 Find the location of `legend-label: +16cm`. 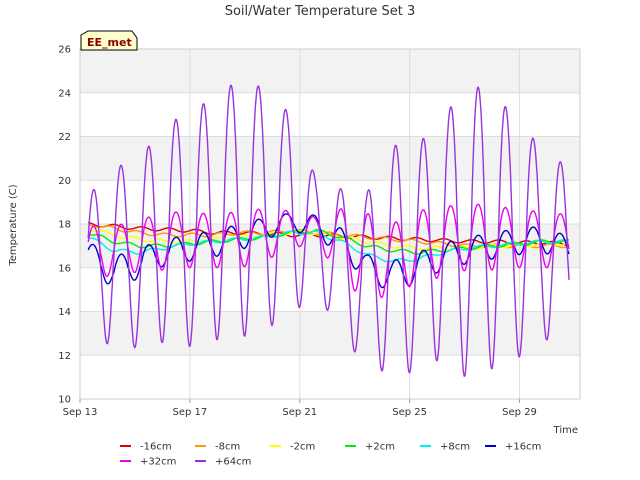

legend-label: +16cm is located at coordinates (523, 447).